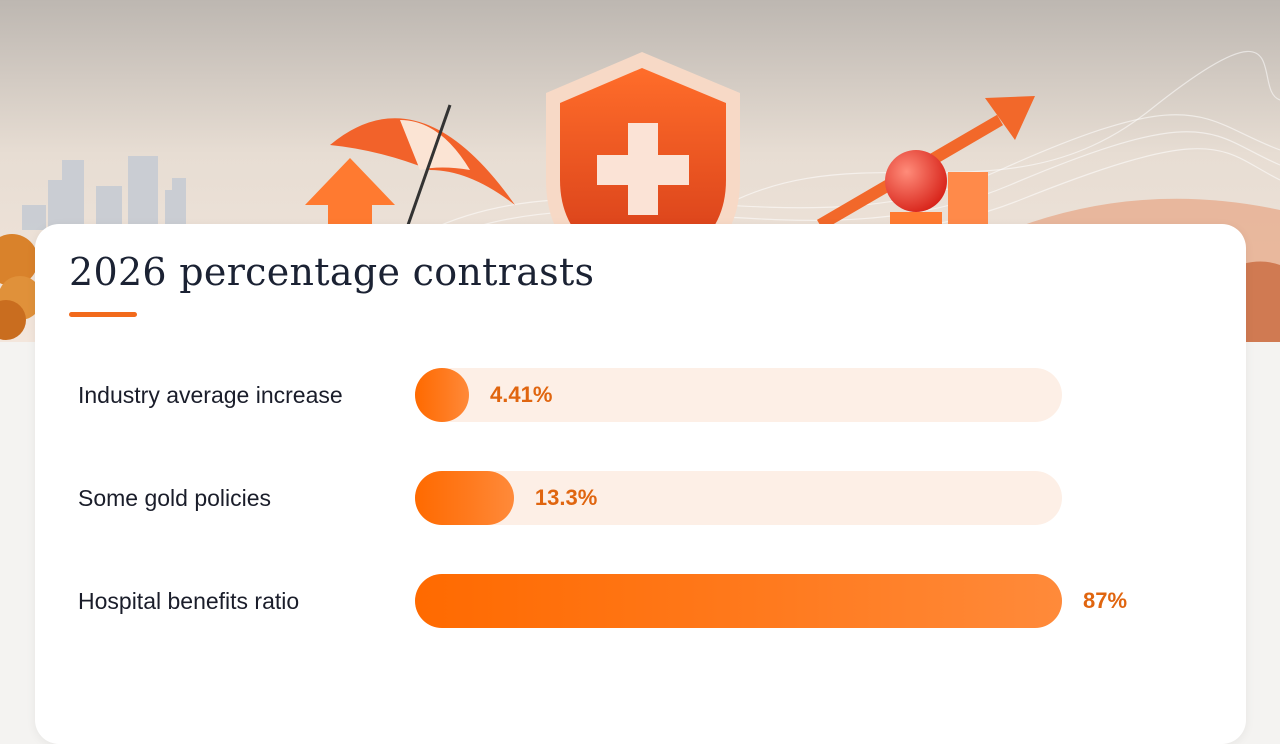  Describe the element at coordinates (350, 194) in the screenshot. I see `up-arrow-icon` at that location.